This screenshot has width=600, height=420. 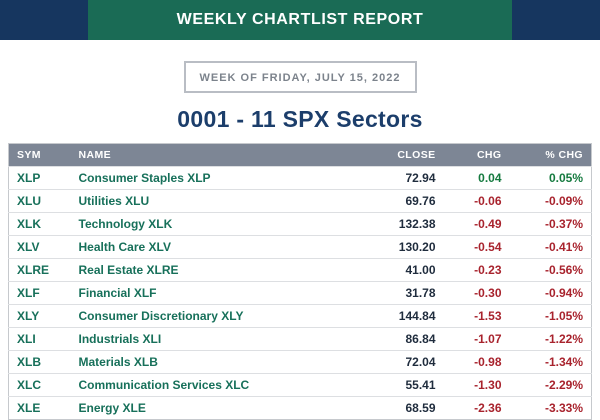 I want to click on percent-change-value: -0.94%, so click(x=550, y=293).